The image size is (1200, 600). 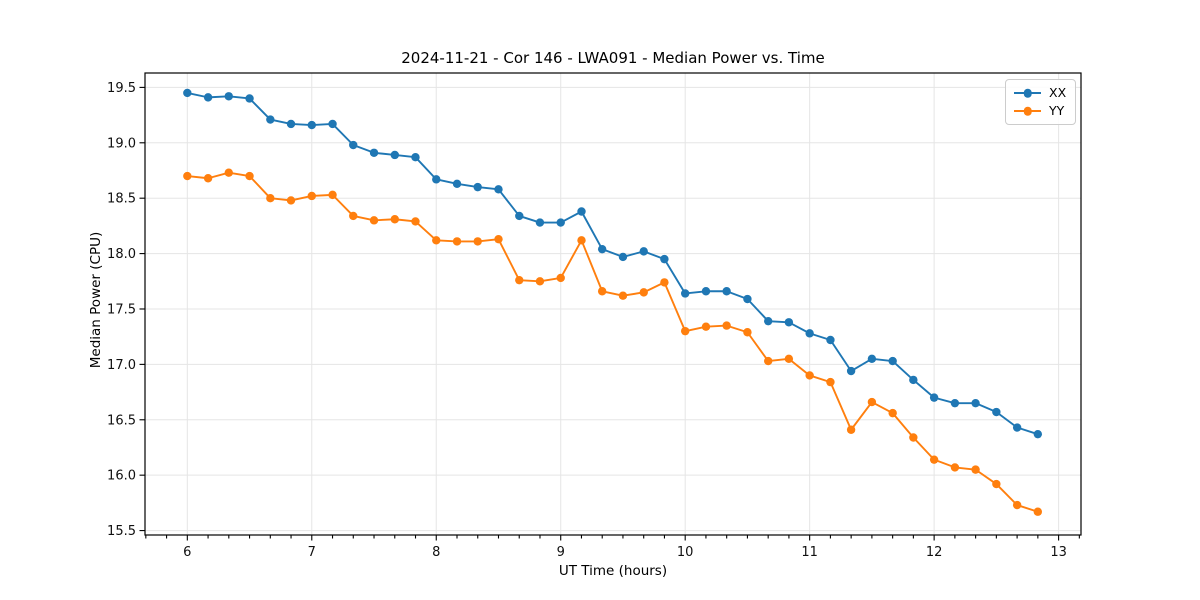 What do you see at coordinates (121, 254) in the screenshot?
I see `y-tick-label: 18.0` at bounding box center [121, 254].